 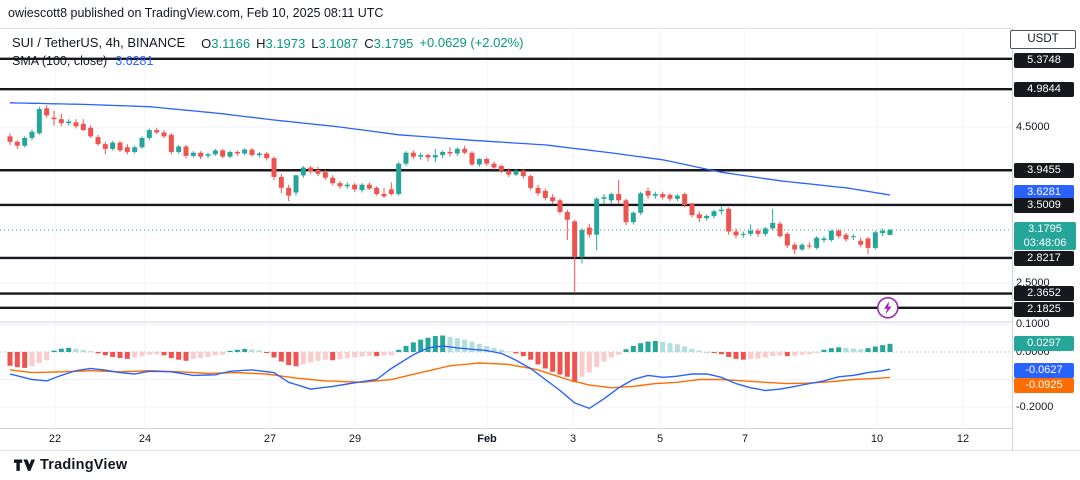 I want to click on time-tick-label: 29, so click(x=355, y=439).